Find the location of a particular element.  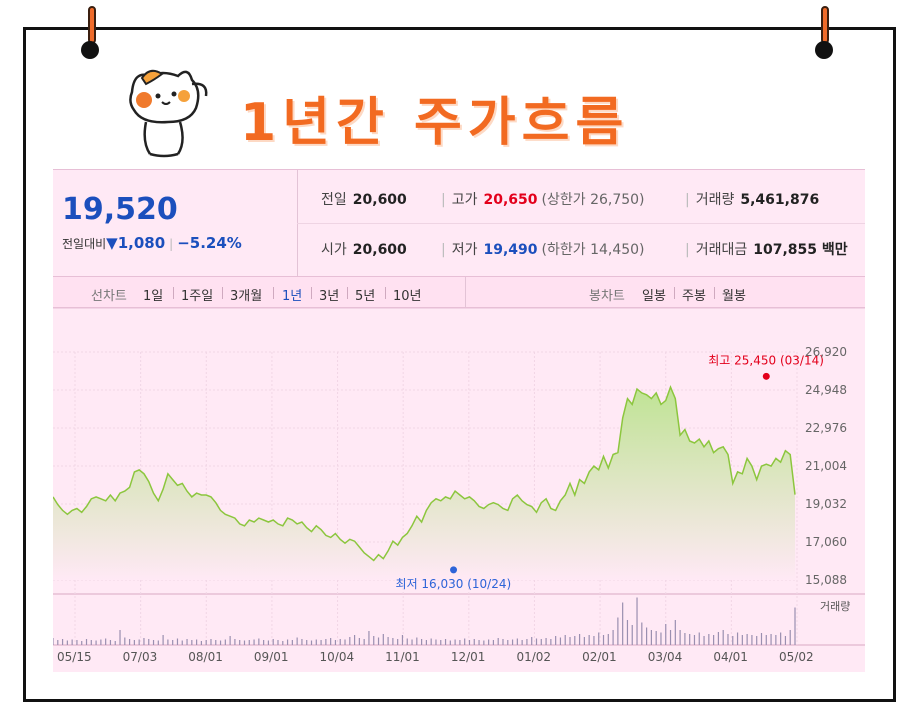

x-tick-label: 01/02 is located at coordinates (533, 657).